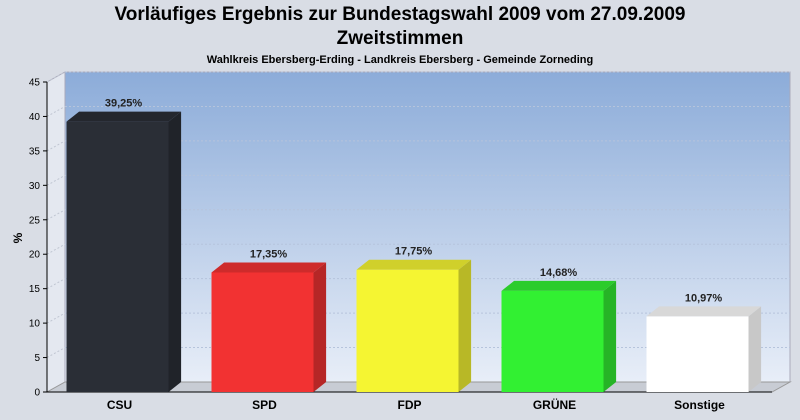  Describe the element at coordinates (559, 273) in the screenshot. I see `data-label: 14,68%` at that location.